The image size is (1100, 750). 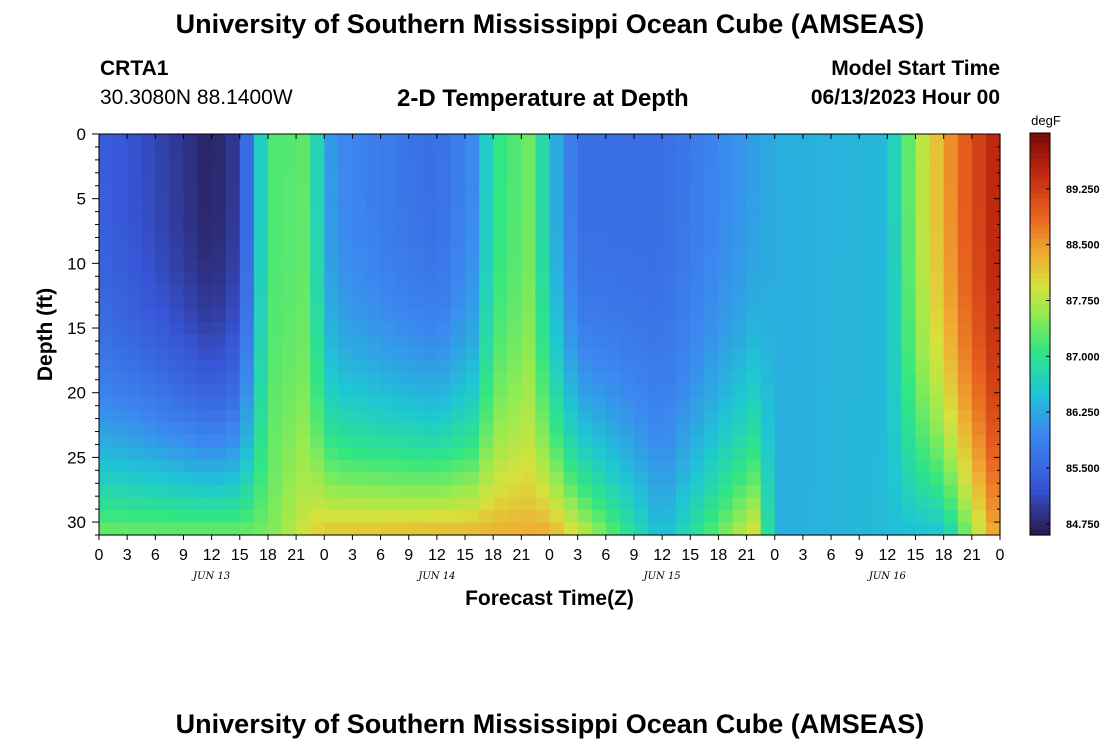 I want to click on colorbar-unit: degF, so click(x=1046, y=120).